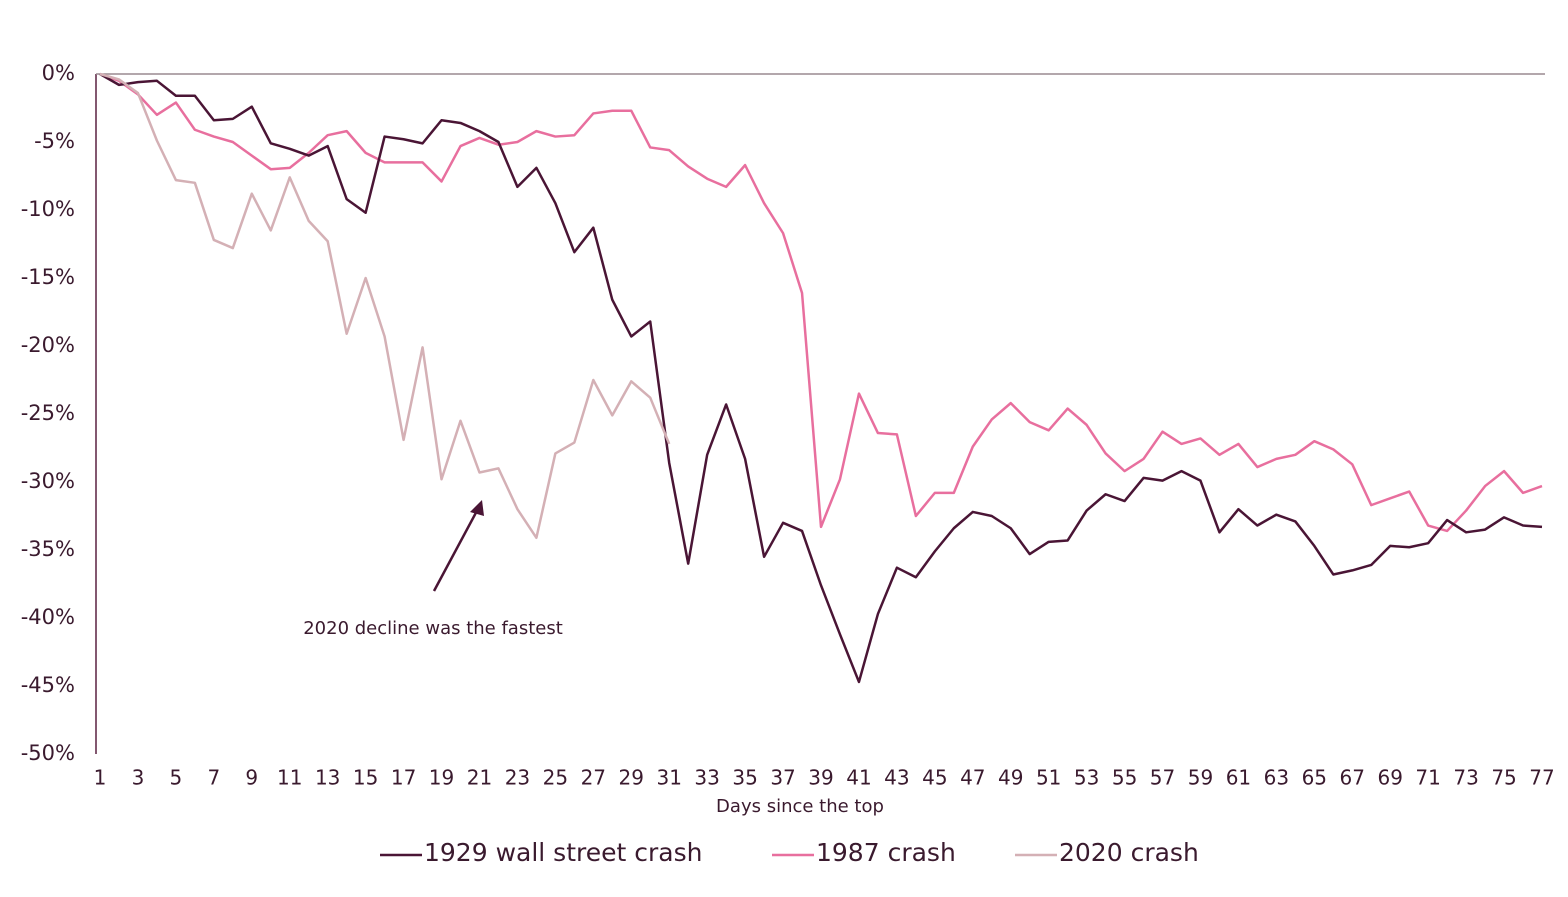  I want to click on y-tick-label: -25%, so click(48, 413).